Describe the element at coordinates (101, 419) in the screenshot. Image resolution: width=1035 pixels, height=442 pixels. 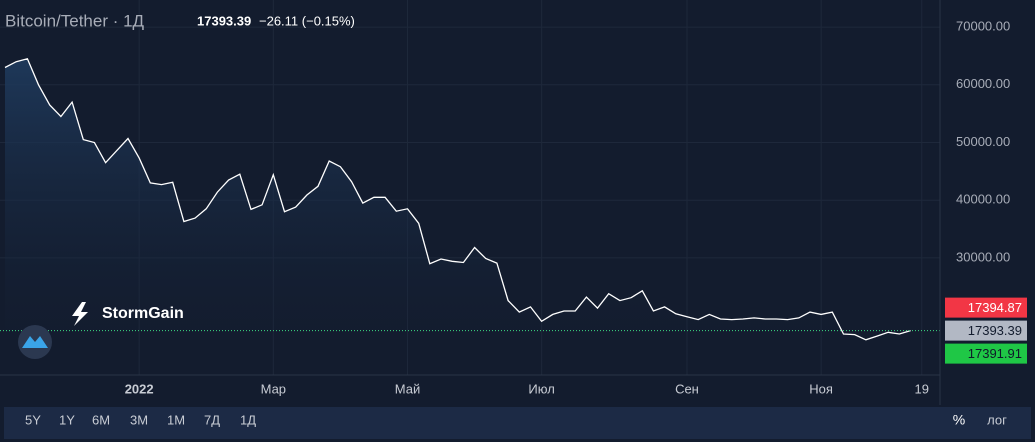
I see `range-button: 6M` at that location.